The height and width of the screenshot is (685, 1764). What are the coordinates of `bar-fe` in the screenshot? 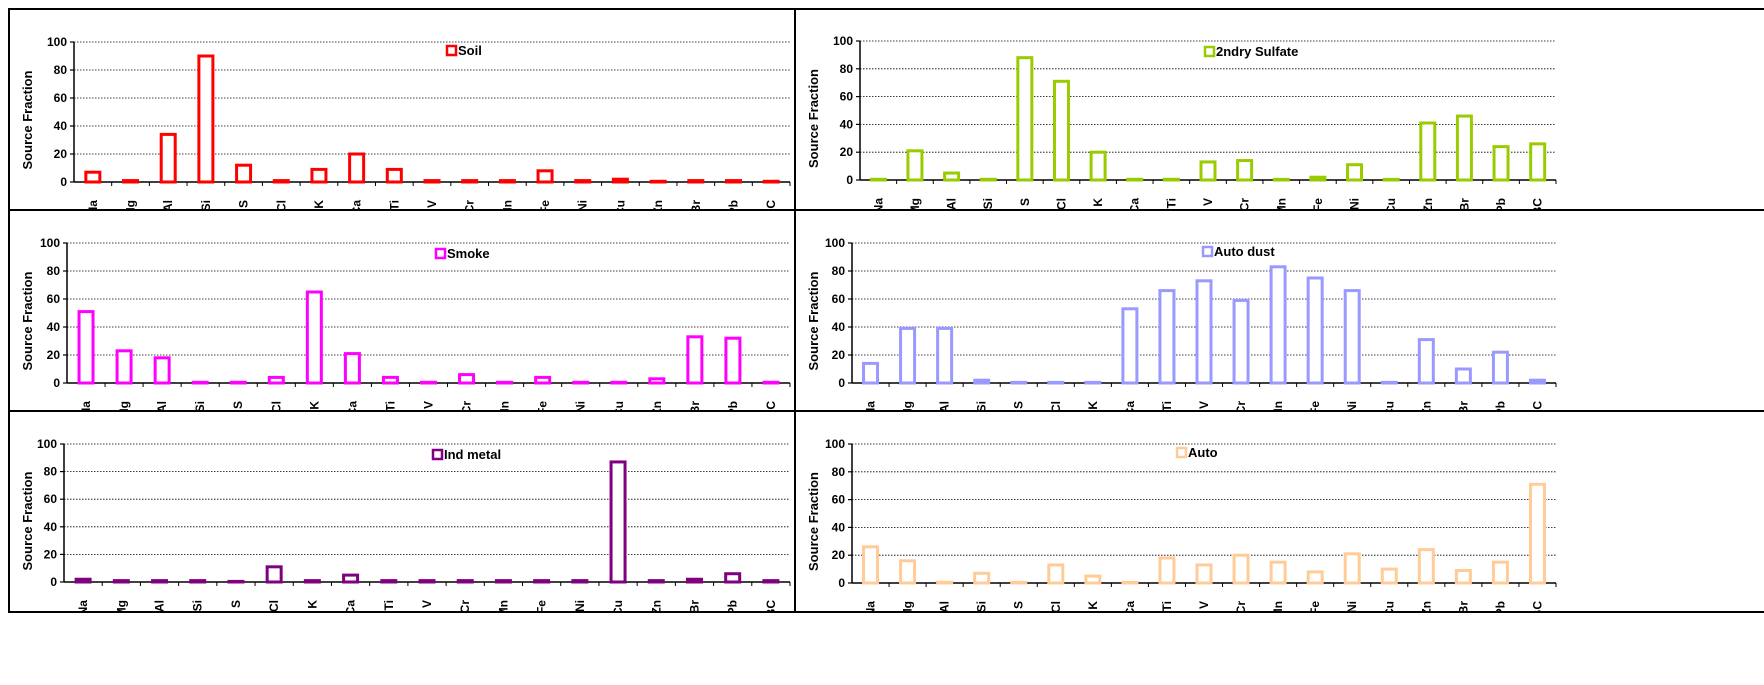 It's located at (545, 176).